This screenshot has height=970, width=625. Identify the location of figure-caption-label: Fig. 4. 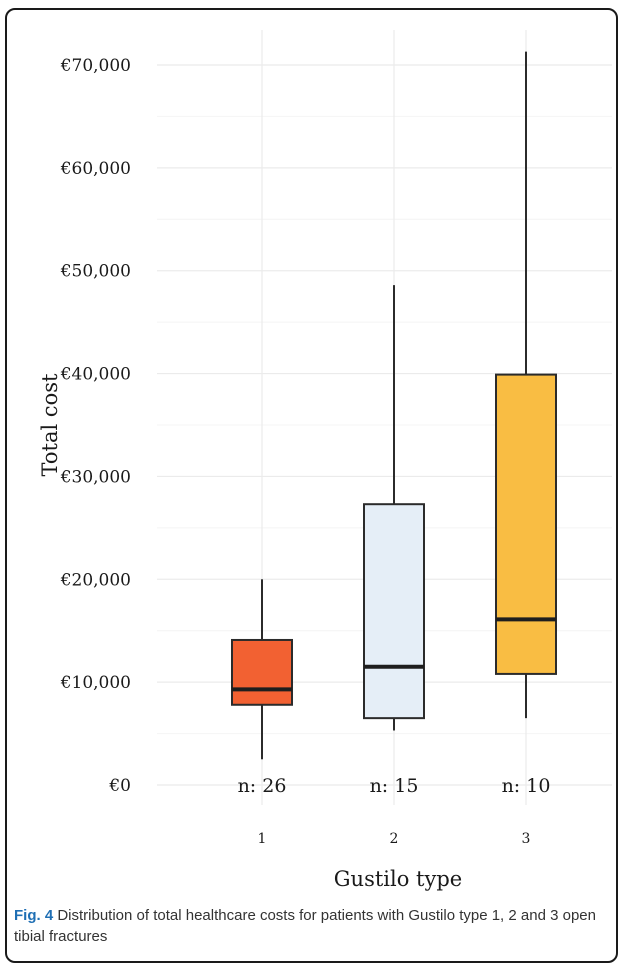
(34, 915).